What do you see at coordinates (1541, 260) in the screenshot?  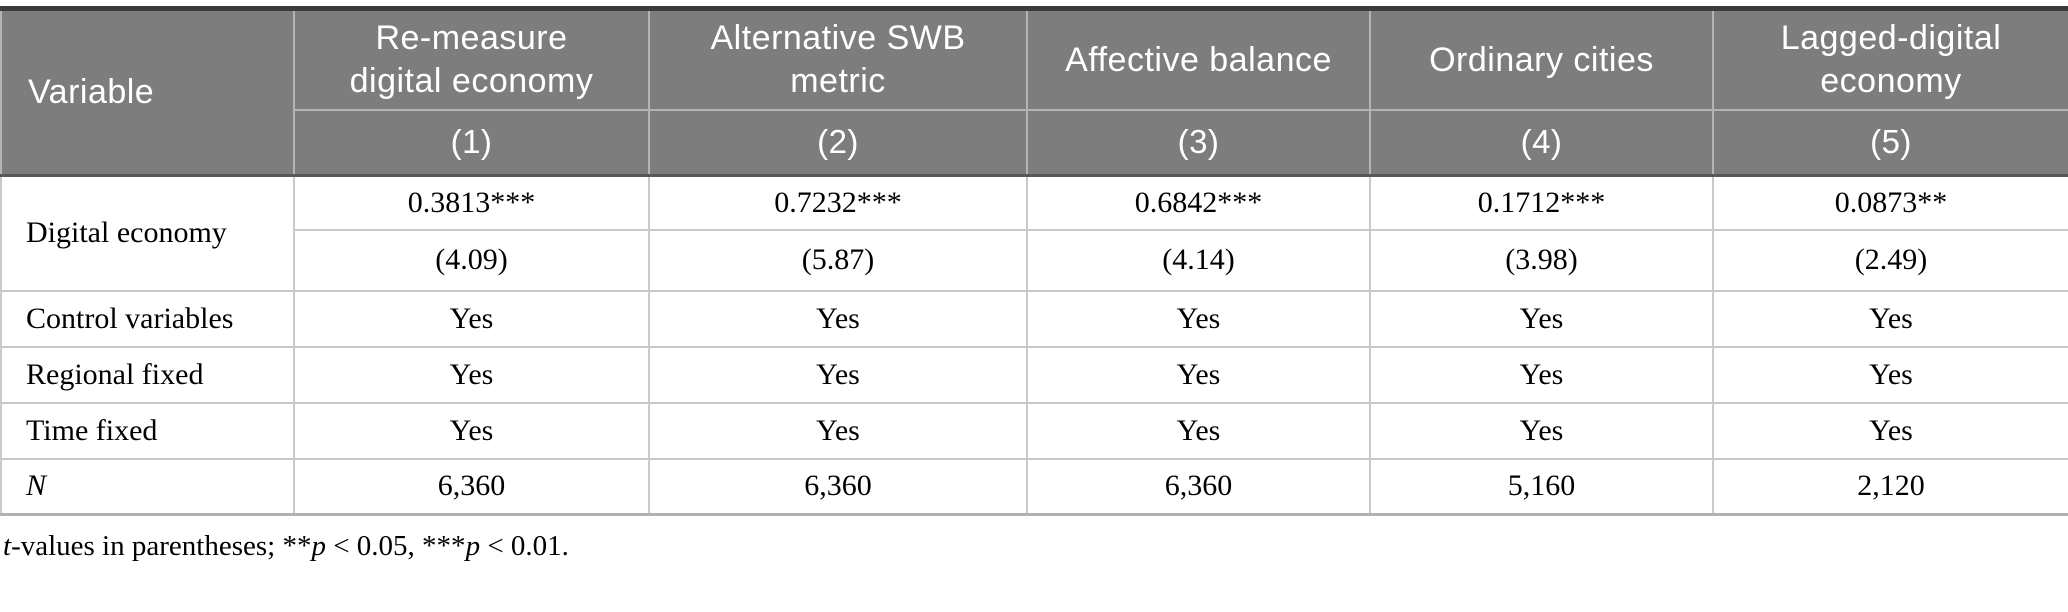 I see `t-value-cell: (3.98)` at bounding box center [1541, 260].